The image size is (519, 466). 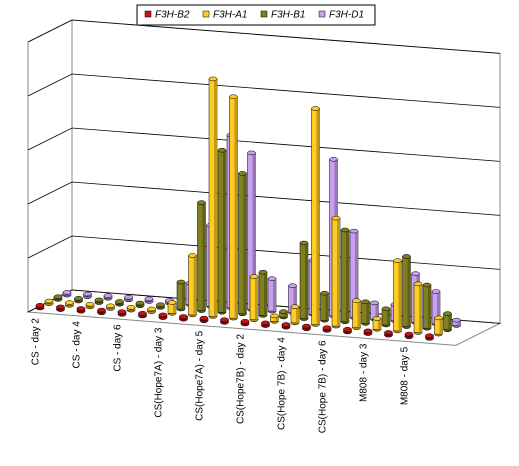 What do you see at coordinates (118, 348) in the screenshot?
I see `x-tick-label: CS - day 6` at bounding box center [118, 348].